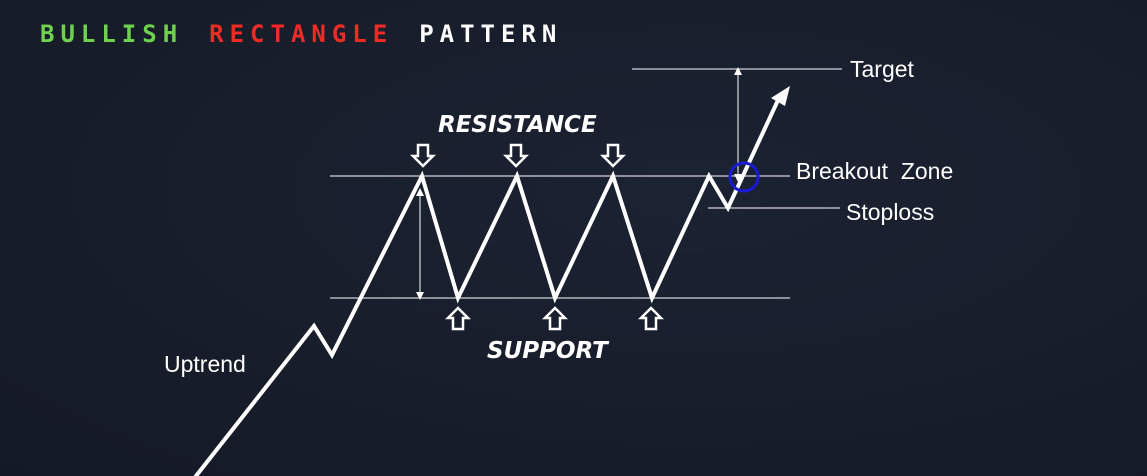  Describe the element at coordinates (744, 177) in the screenshot. I see `breakout-circle` at that location.